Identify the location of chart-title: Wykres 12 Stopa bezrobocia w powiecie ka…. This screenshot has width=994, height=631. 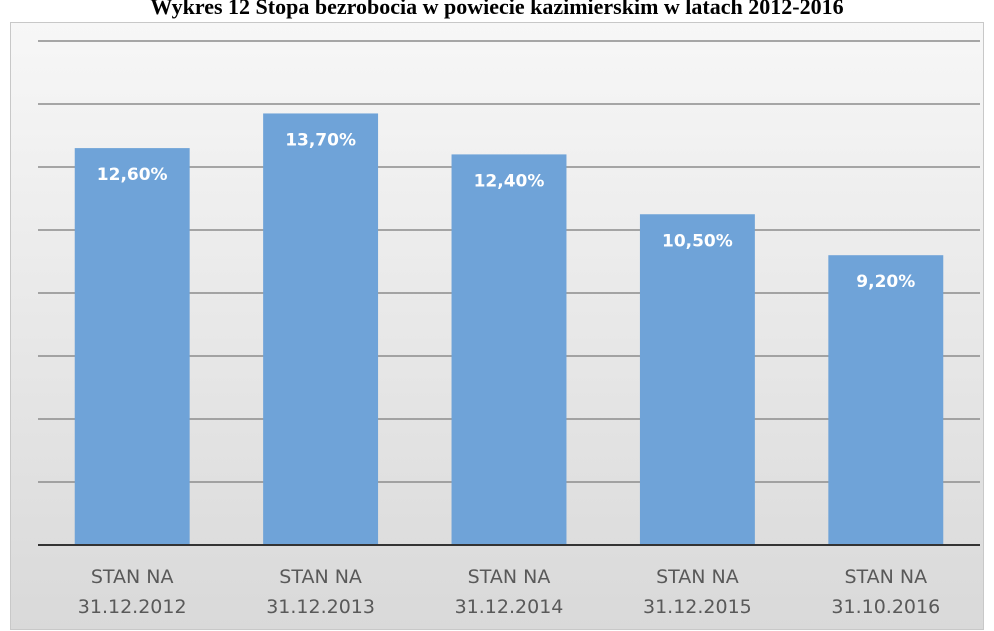
(497, 9).